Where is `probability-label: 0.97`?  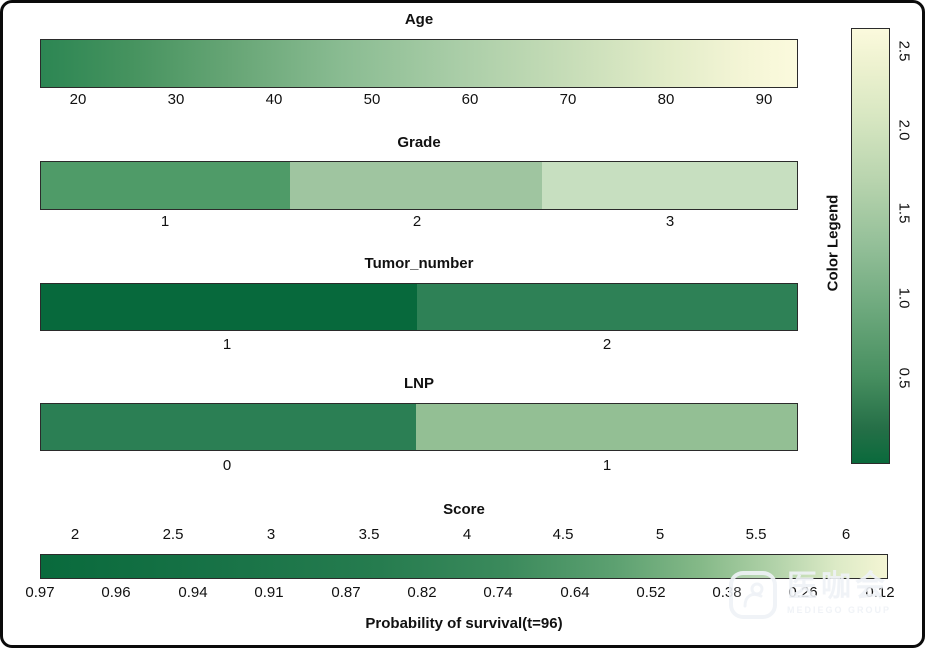 probability-label: 0.97 is located at coordinates (40, 592).